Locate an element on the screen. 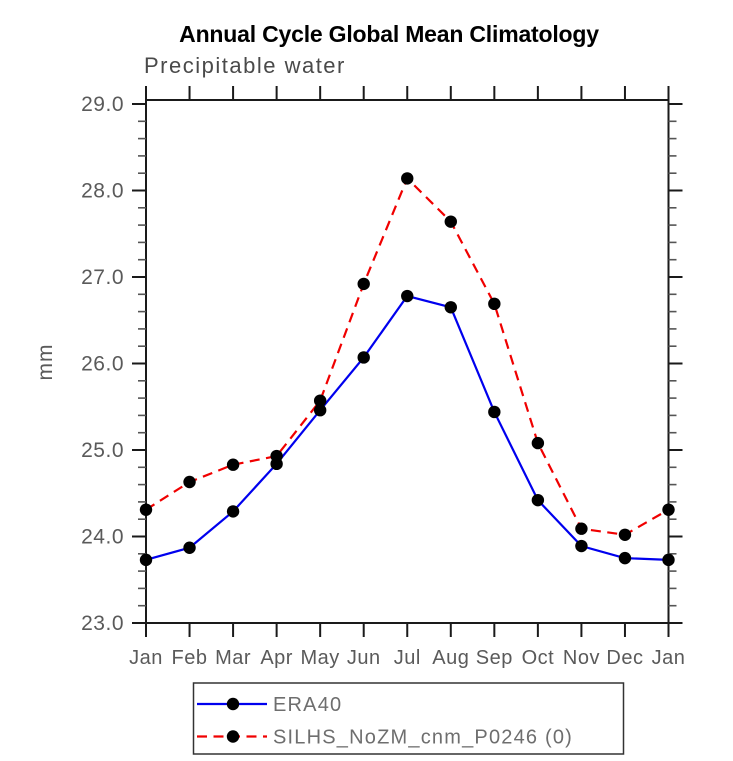  legend-box is located at coordinates (408, 718).